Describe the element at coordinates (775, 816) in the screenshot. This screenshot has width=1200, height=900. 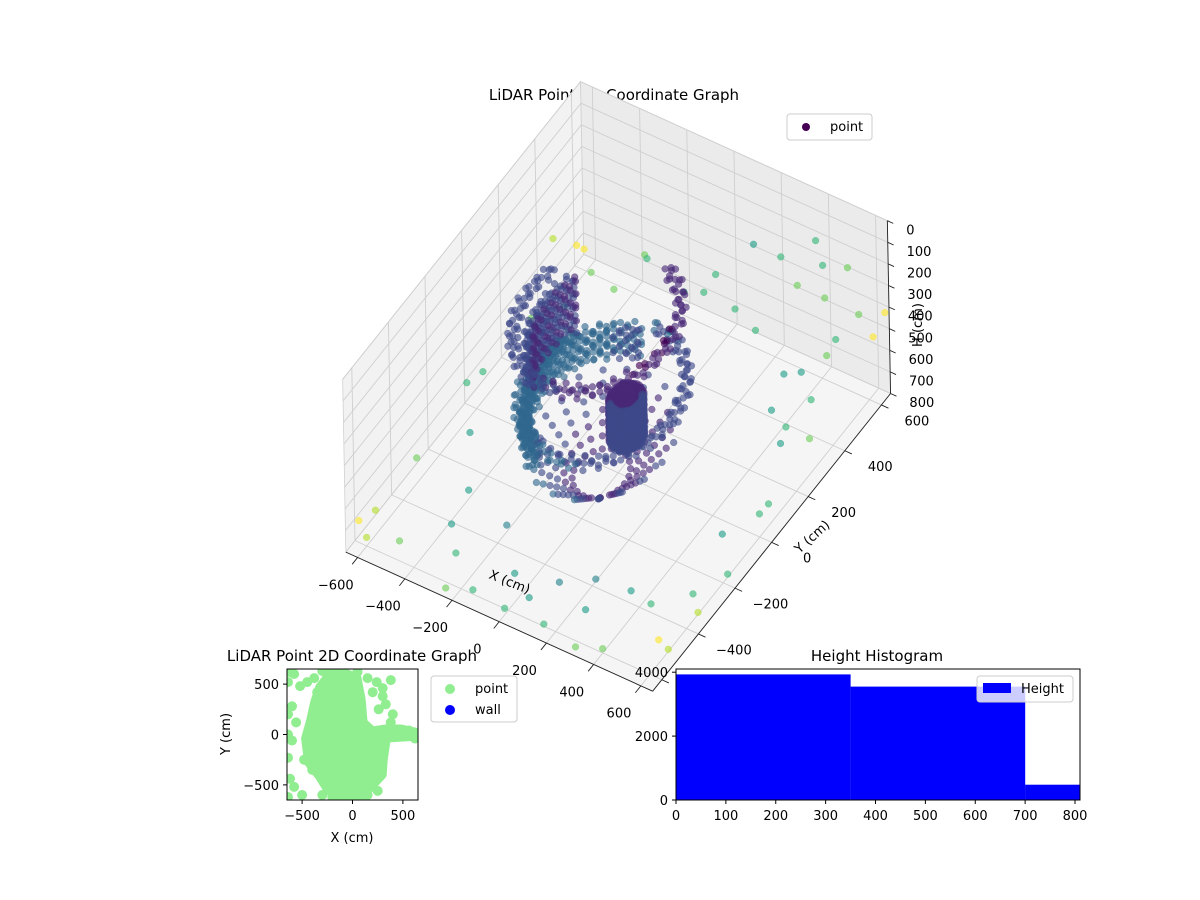
I see `tick-label-x: 200` at that location.